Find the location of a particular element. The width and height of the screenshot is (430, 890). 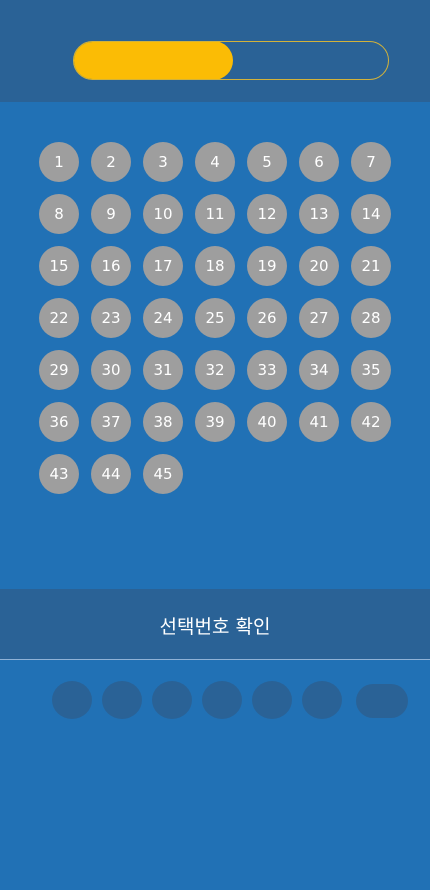

number-ball-22: 22 is located at coordinates (59, 318).